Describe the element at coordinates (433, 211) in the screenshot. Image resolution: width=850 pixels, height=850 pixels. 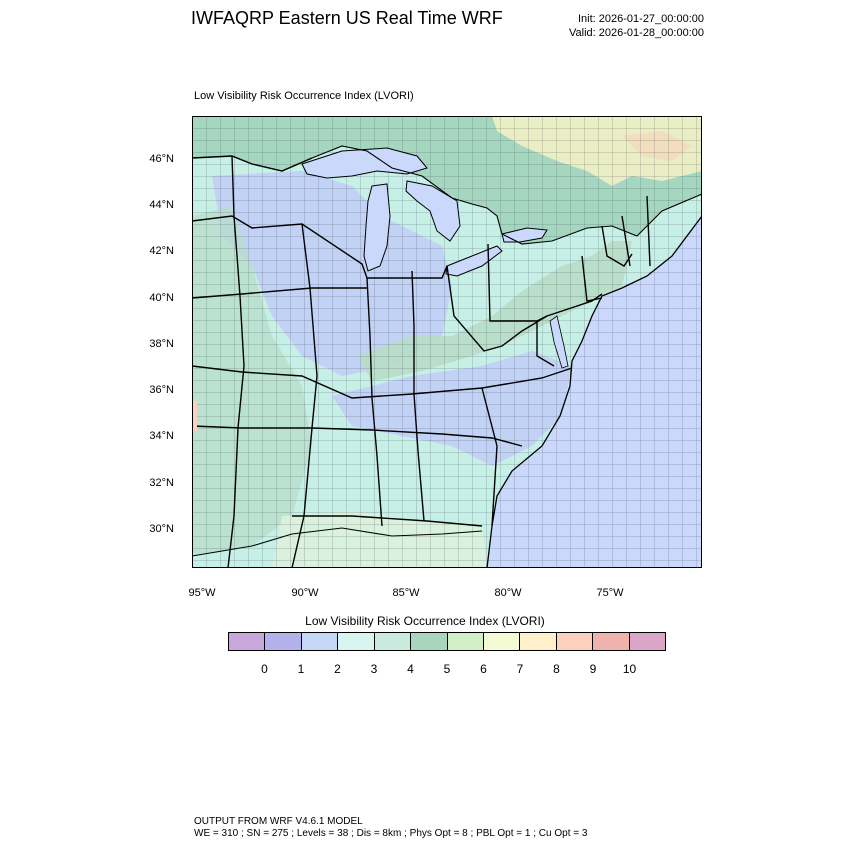
I see `lake-huron` at that location.